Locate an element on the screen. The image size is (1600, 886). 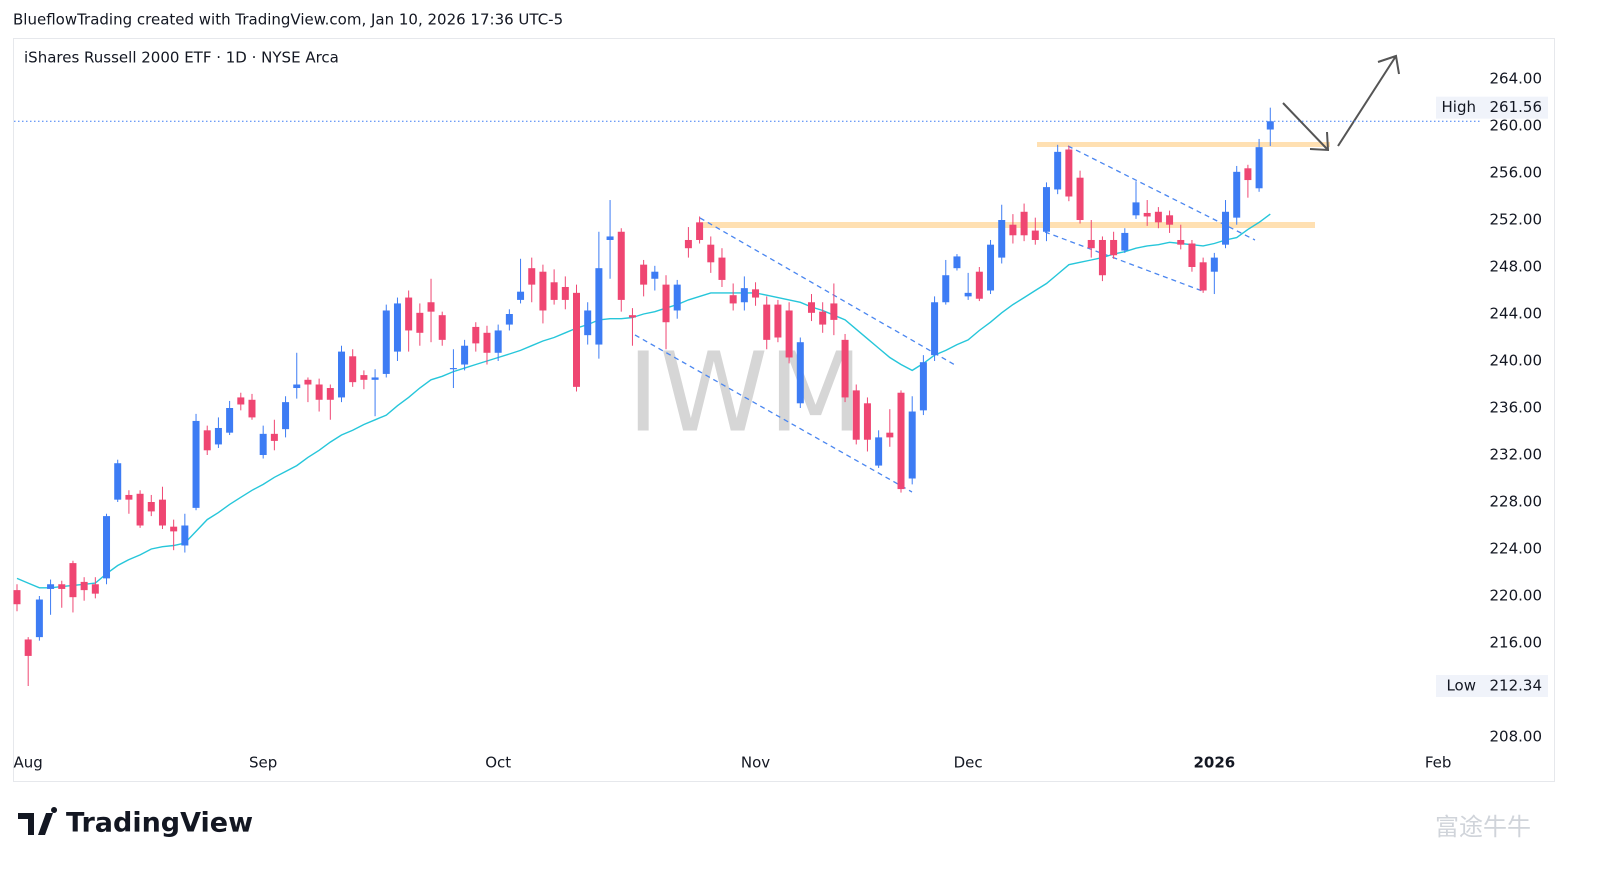
y-tick-label: 244.00 is located at coordinates (1516, 314).